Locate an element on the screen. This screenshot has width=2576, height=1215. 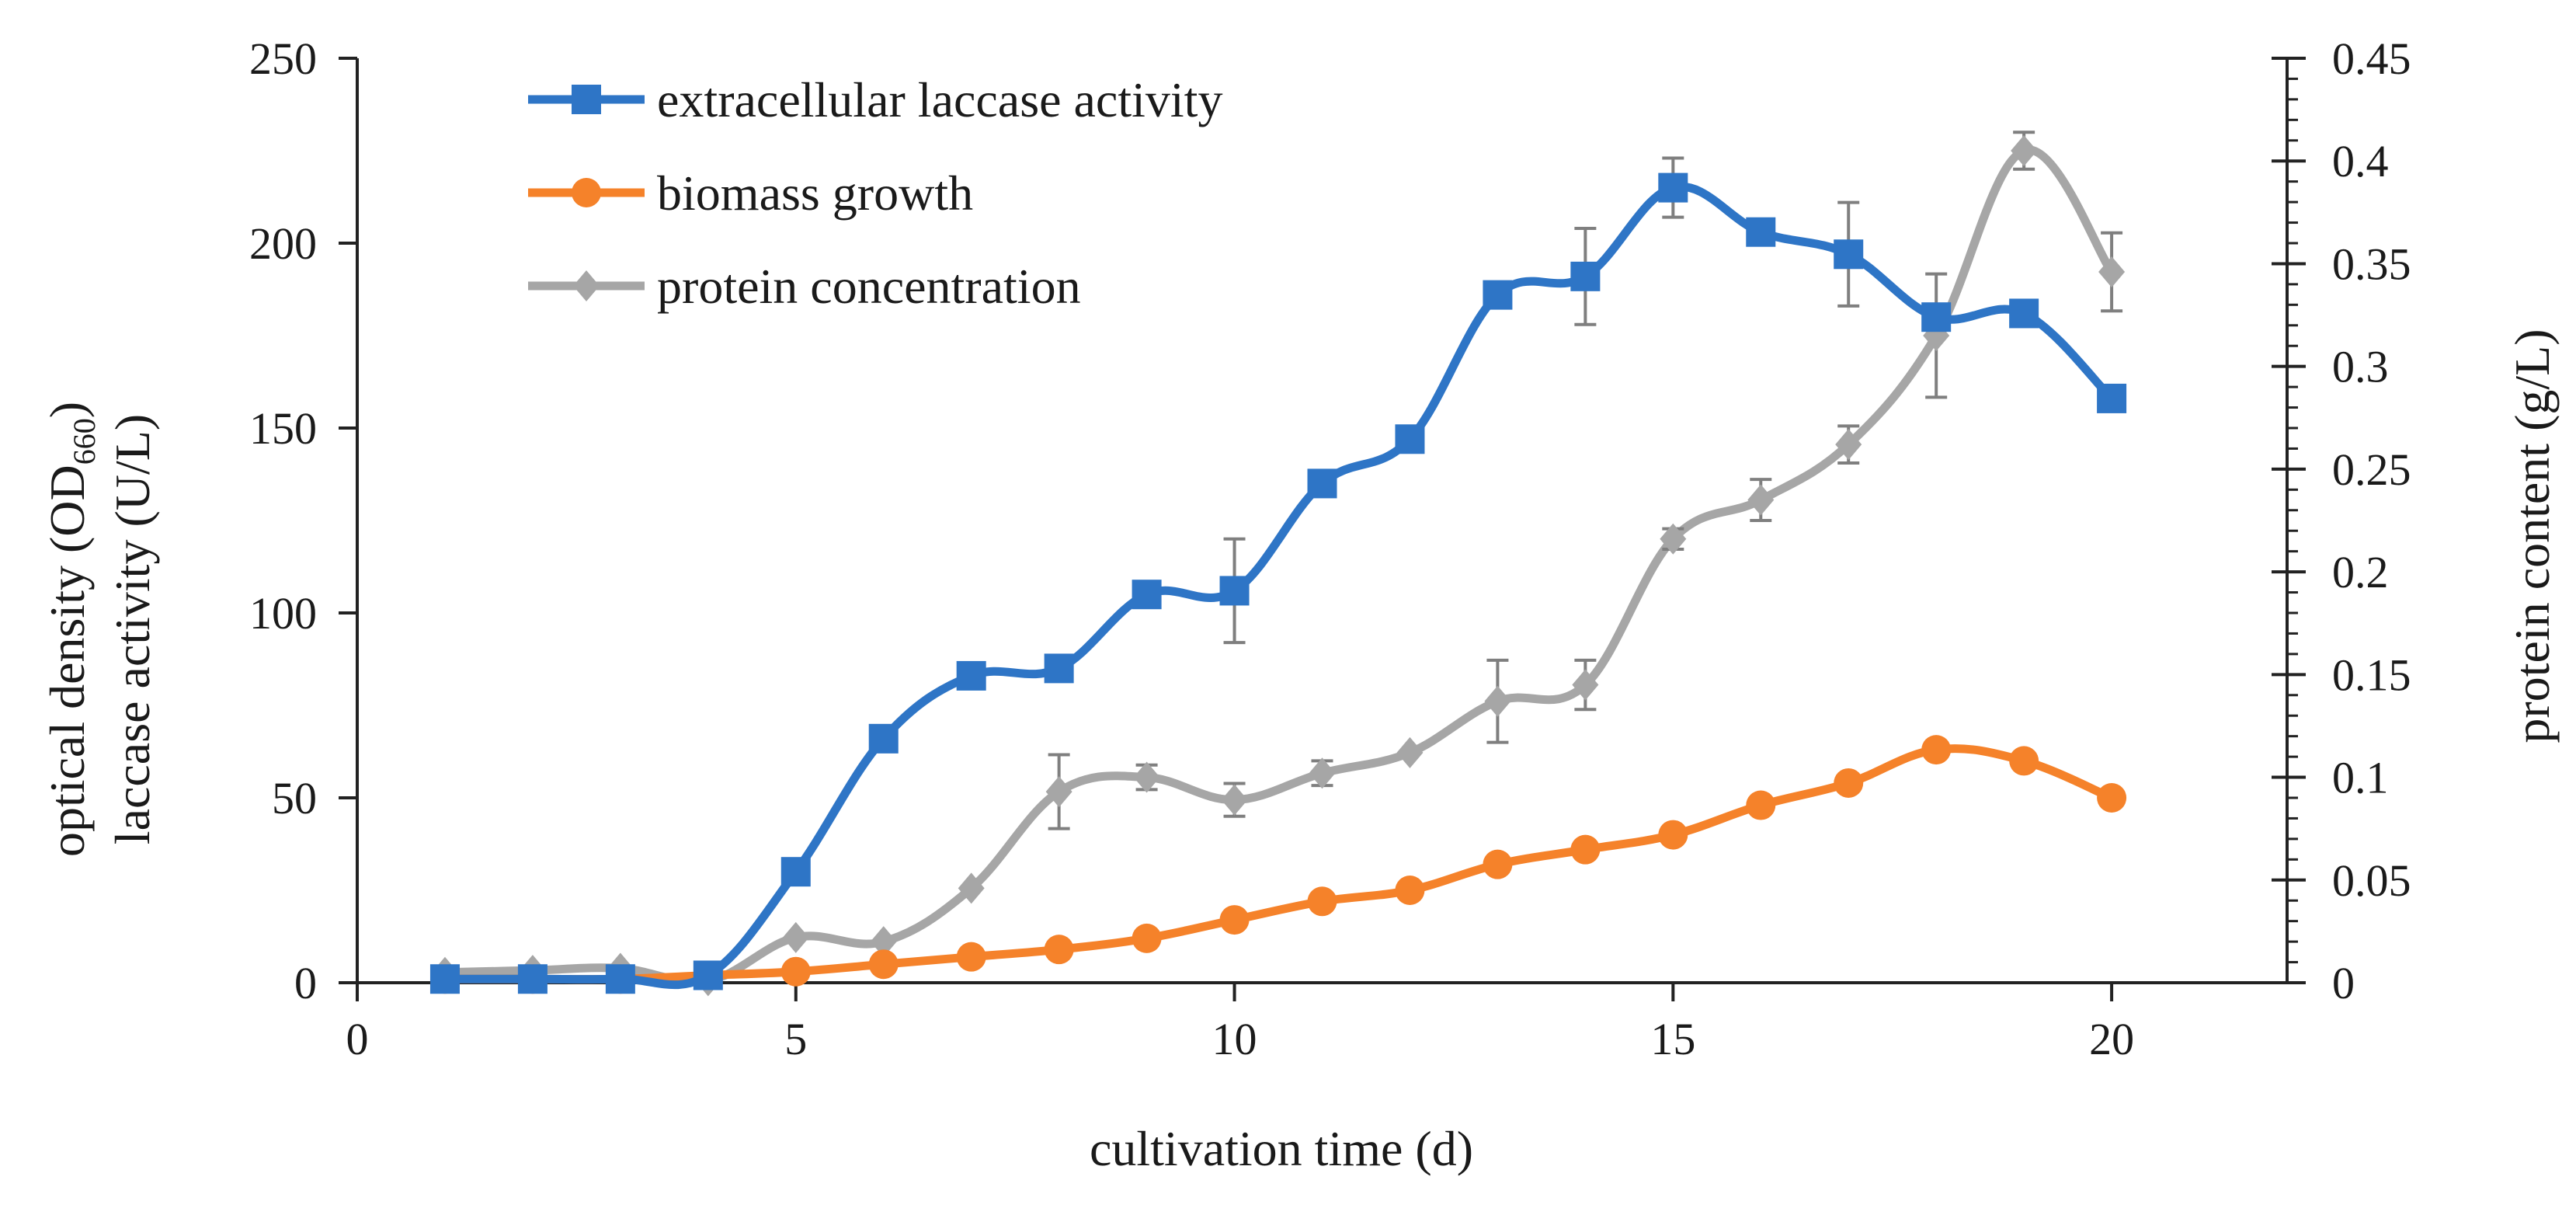
x-tick-label: 20 is located at coordinates (2111, 1039).